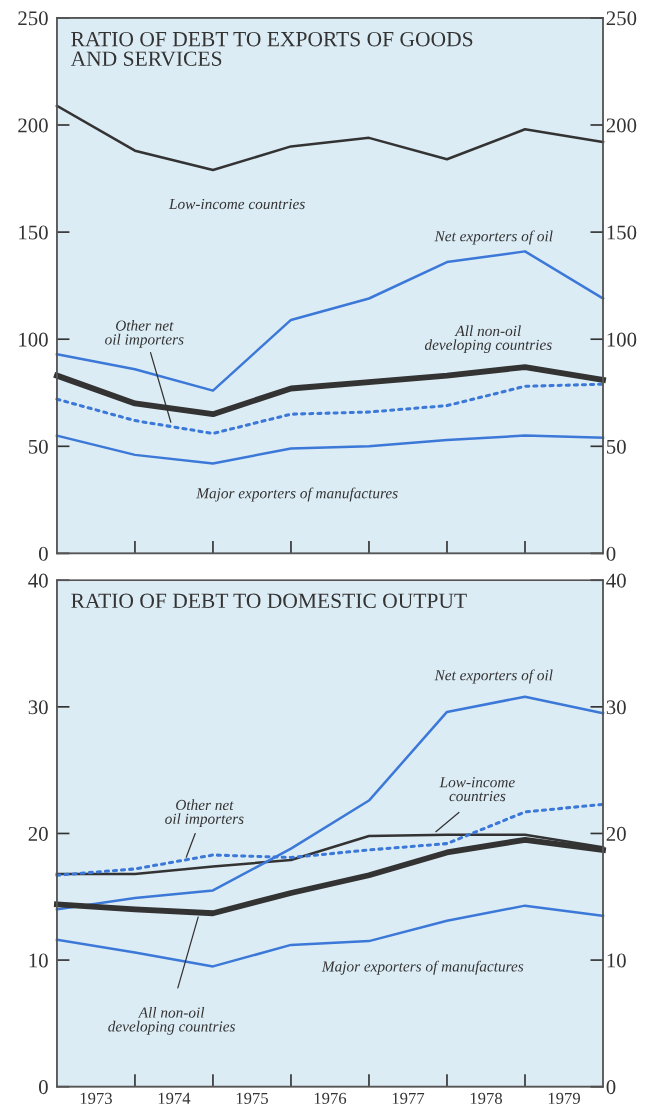 This screenshot has width=647, height=1118. I want to click on y2-tick-label: 20, so click(616, 833).